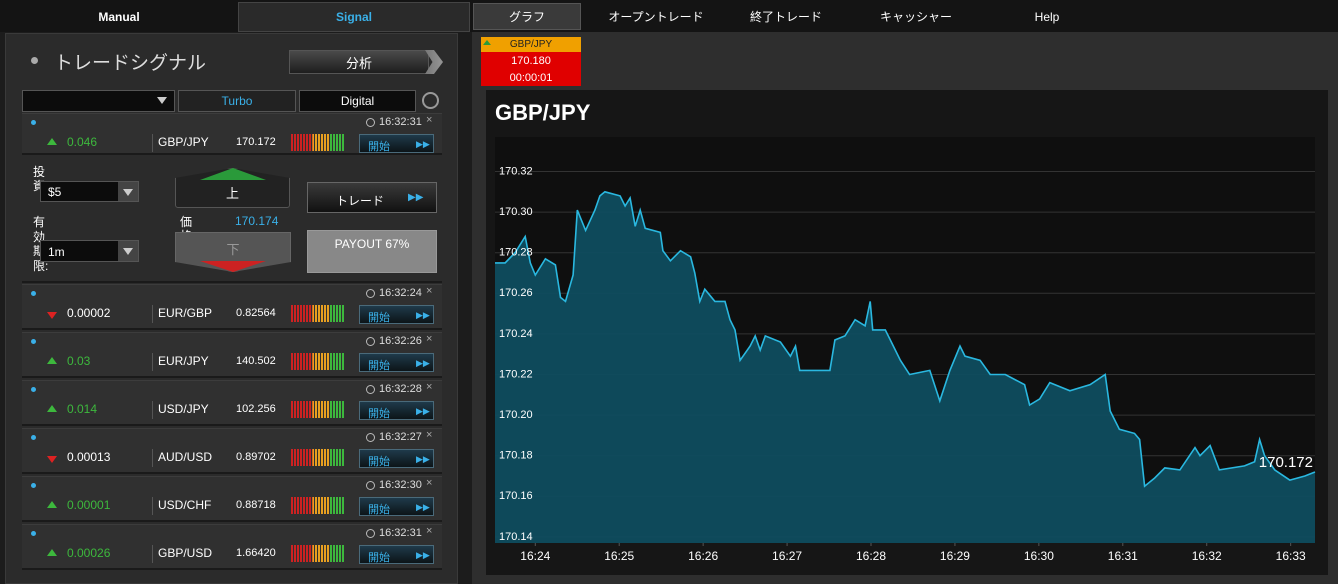 The height and width of the screenshot is (584, 1338). Describe the element at coordinates (119, 17) in the screenshot. I see `nav-tab: Manual` at that location.